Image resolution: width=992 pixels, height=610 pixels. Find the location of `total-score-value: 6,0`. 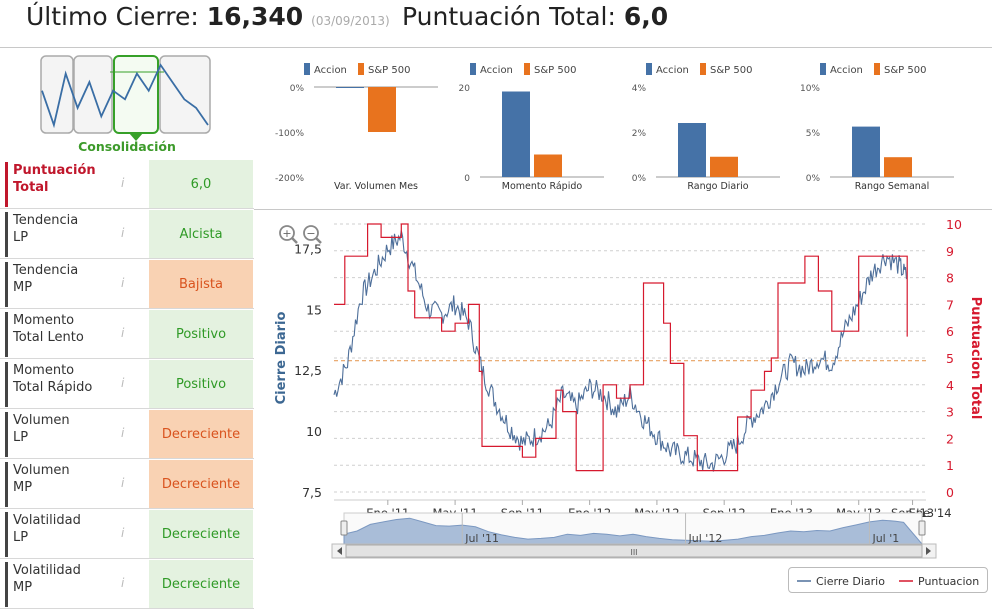

total-score-value: 6,0 is located at coordinates (646, 16).